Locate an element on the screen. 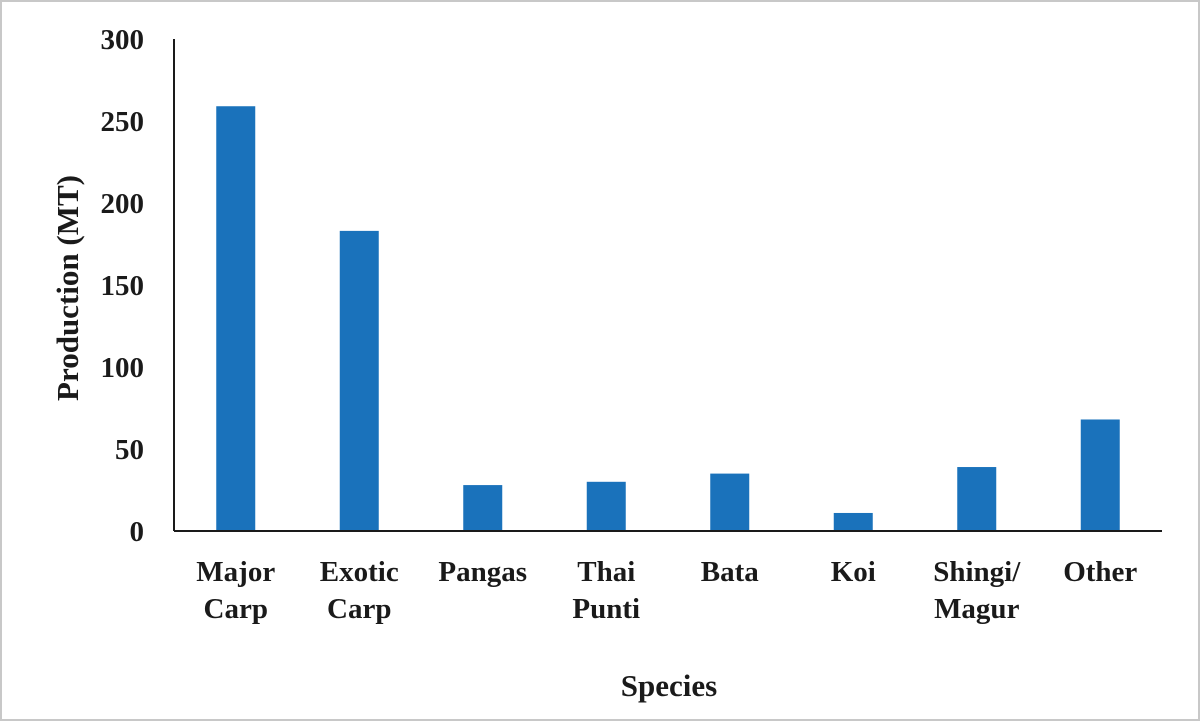 The width and height of the screenshot is (1200, 721). y-tick-label-6: 300 is located at coordinates (123, 40).